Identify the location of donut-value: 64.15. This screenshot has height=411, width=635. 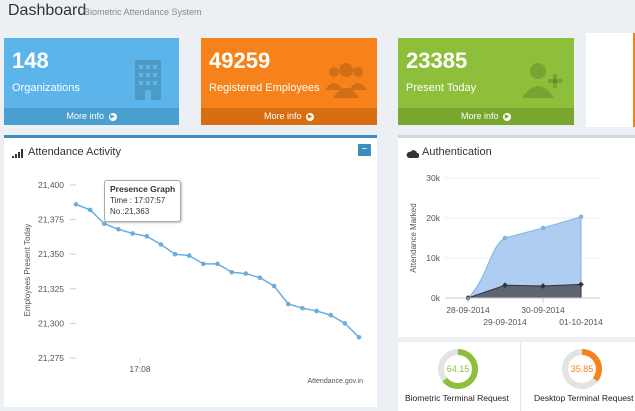
(458, 369).